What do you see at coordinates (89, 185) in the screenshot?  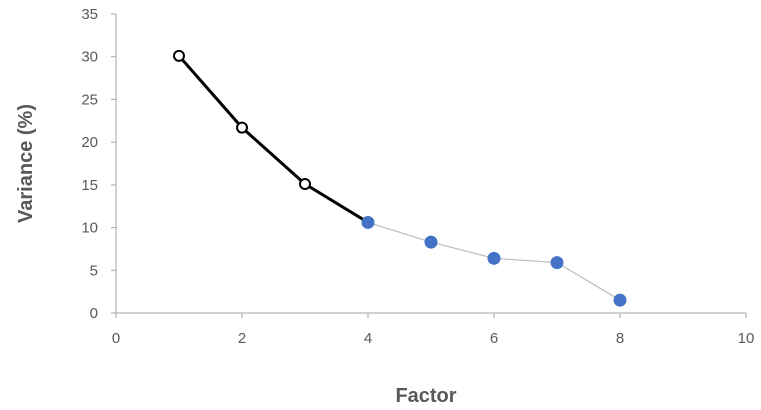 I see `y-tick-label: 15` at bounding box center [89, 185].